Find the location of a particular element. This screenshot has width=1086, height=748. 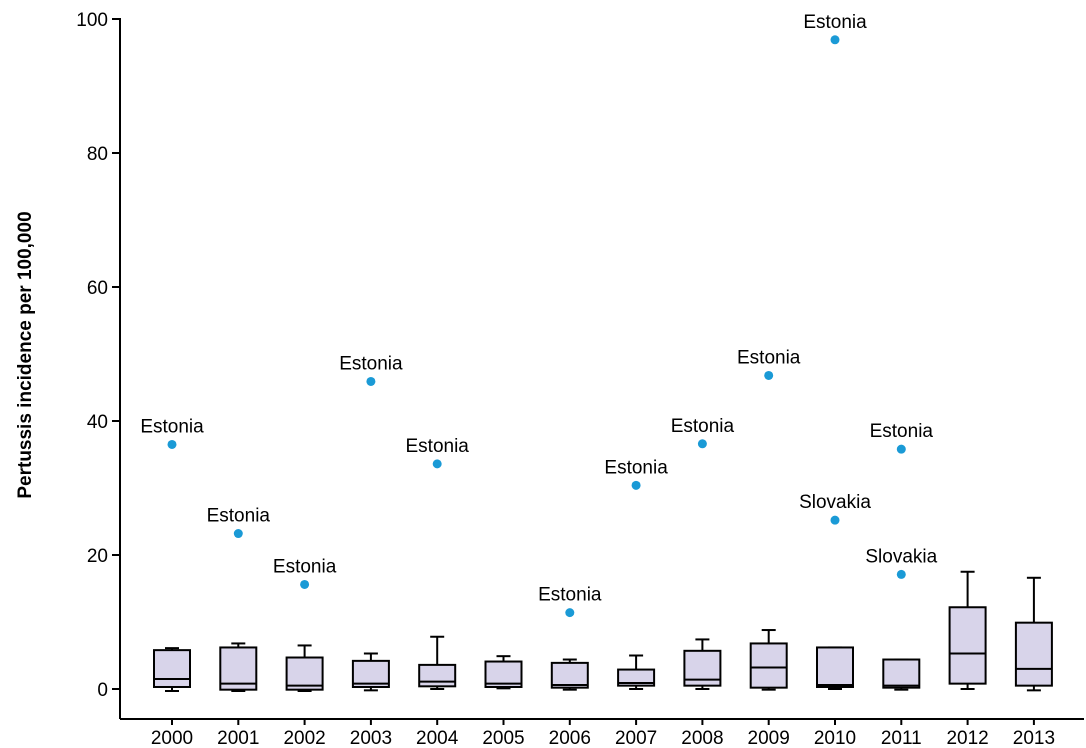

box-plot-2011 is located at coordinates (901, 674).